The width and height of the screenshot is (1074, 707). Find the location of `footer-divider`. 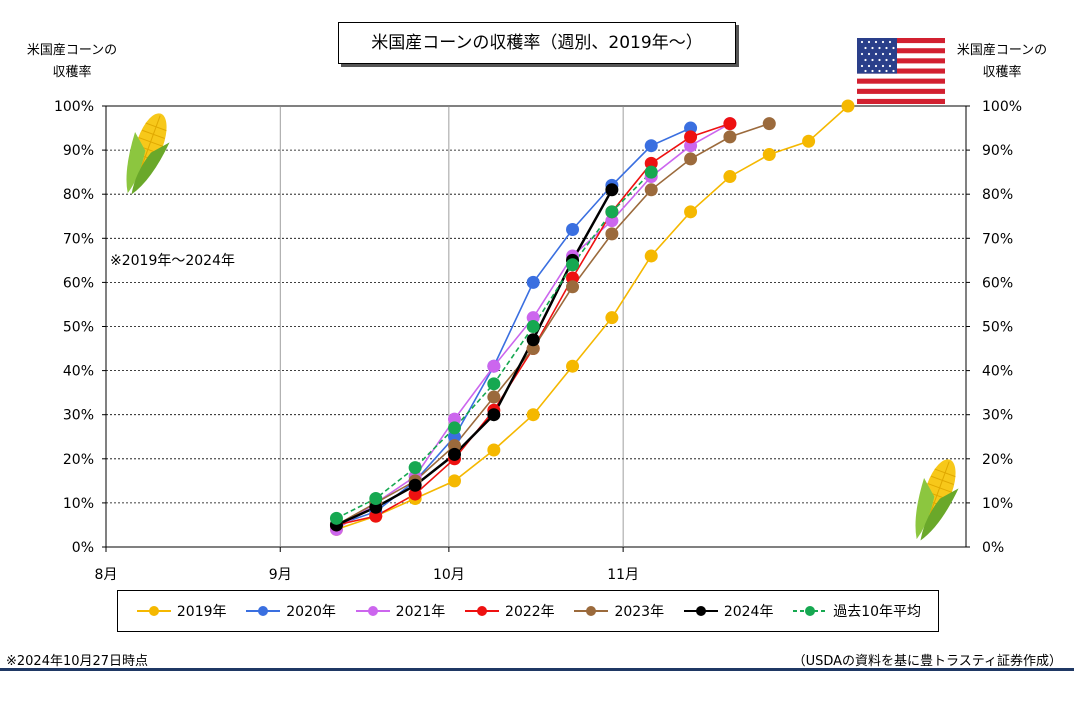

footer-divider is located at coordinates (537, 669).